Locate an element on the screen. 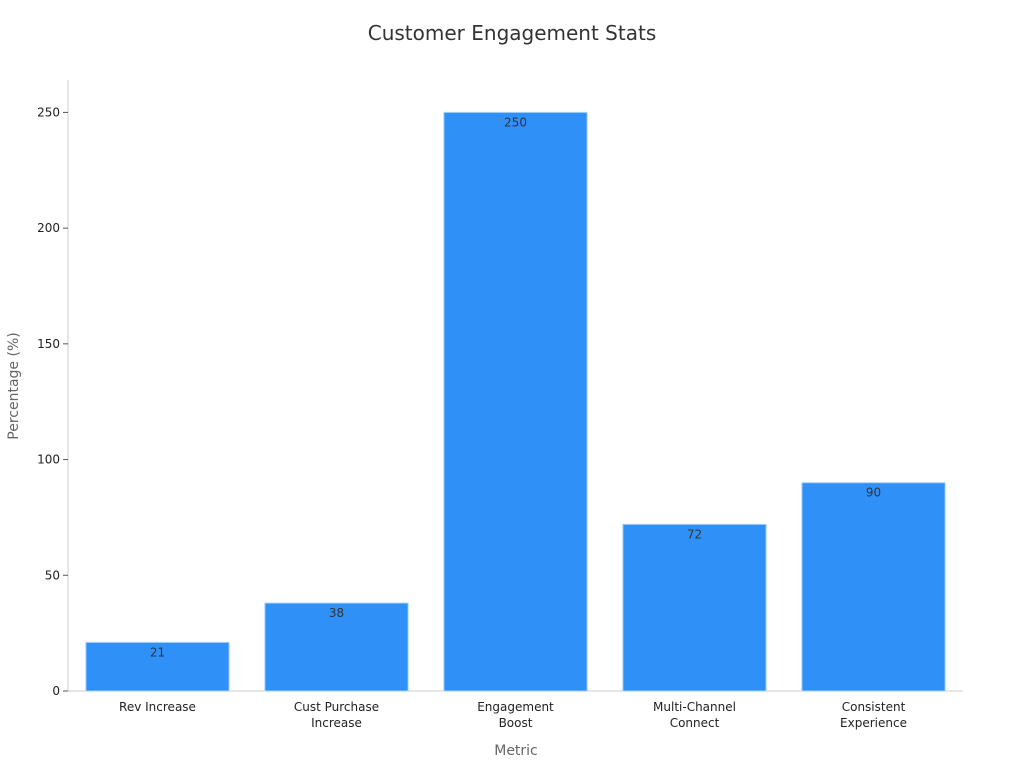 This screenshot has width=1024, height=768. x-tick-label: Engagement is located at coordinates (515, 707).